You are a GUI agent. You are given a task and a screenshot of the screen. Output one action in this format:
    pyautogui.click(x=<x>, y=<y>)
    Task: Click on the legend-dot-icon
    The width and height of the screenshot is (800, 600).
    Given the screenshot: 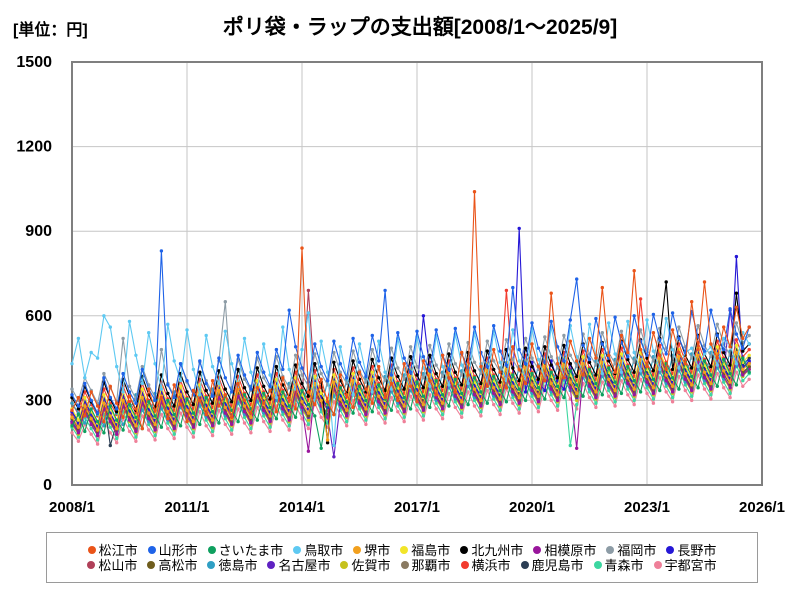 What is the action you would take?
    pyautogui.click(x=464, y=565)
    